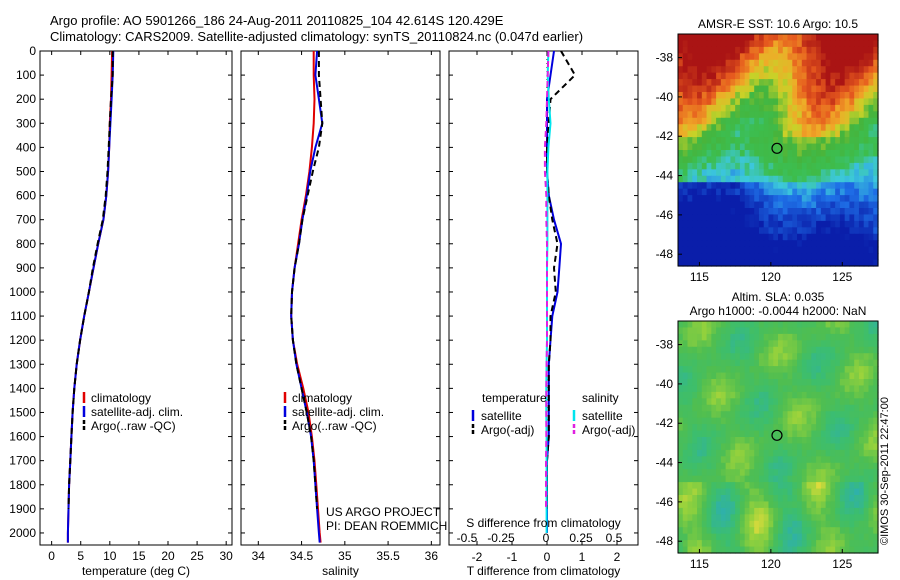  What do you see at coordinates (121, 398) in the screenshot?
I see `legend-label: climatology` at bounding box center [121, 398].